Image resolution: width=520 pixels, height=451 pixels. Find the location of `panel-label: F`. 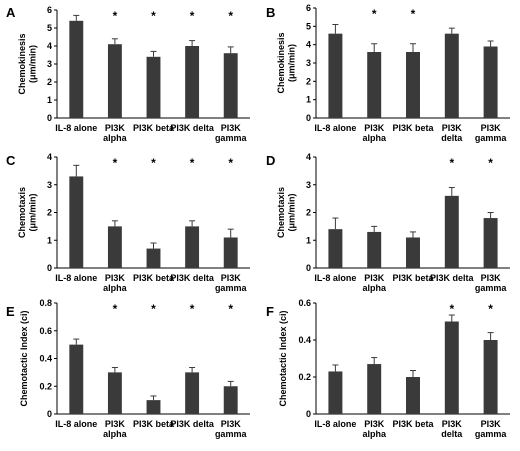

panel-label: F is located at coordinates (270, 311).